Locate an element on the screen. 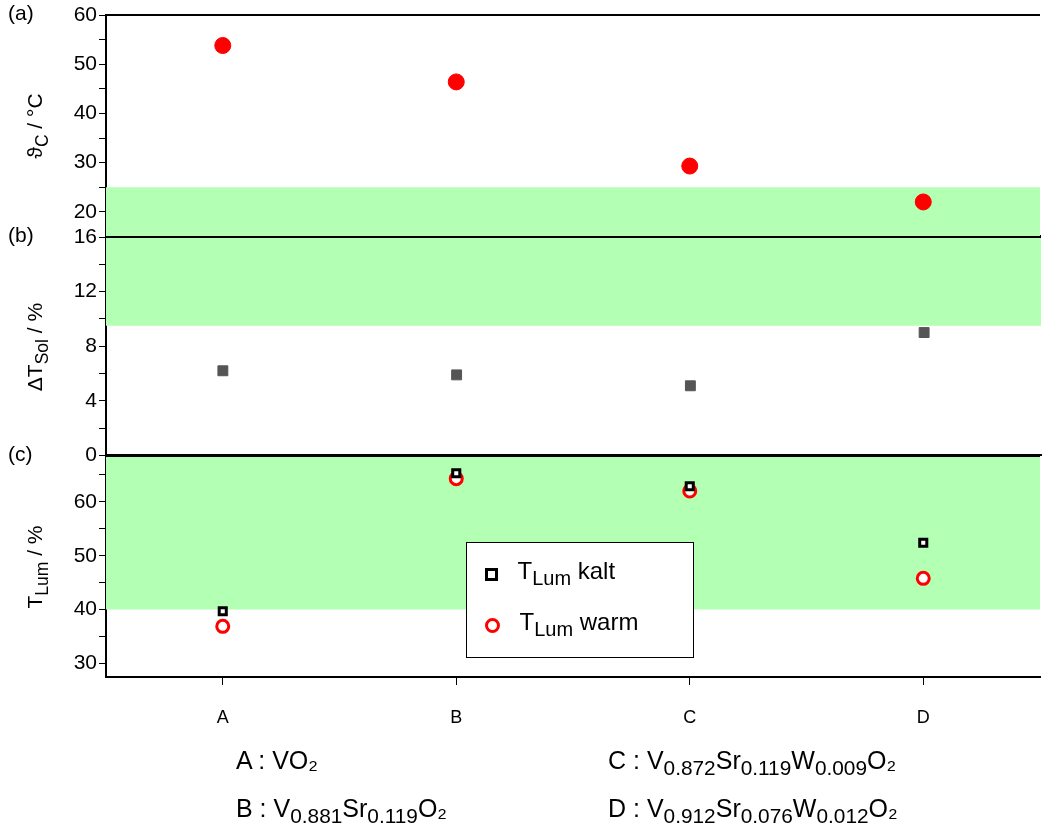  legend-label: T$_{Lum}$ warm is located at coordinates (579, 624).